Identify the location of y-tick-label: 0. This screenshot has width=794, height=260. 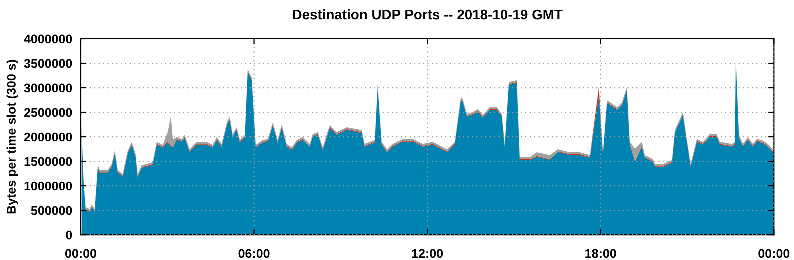
(69, 235).